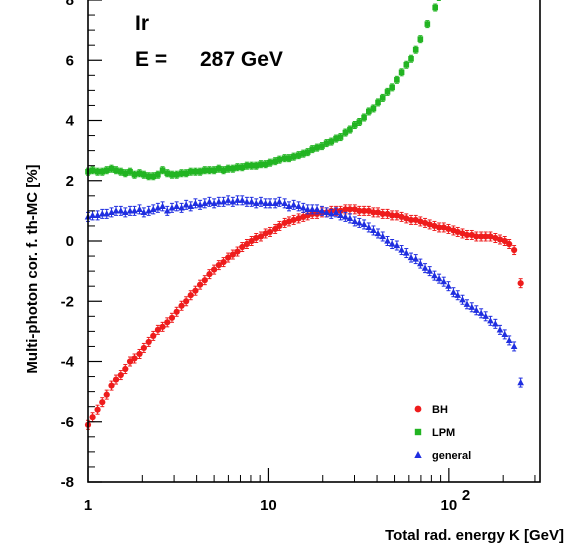 This screenshot has width=579, height=551. Describe the element at coordinates (466, 495) in the screenshot. I see `x-tick-exponent: 2` at that location.